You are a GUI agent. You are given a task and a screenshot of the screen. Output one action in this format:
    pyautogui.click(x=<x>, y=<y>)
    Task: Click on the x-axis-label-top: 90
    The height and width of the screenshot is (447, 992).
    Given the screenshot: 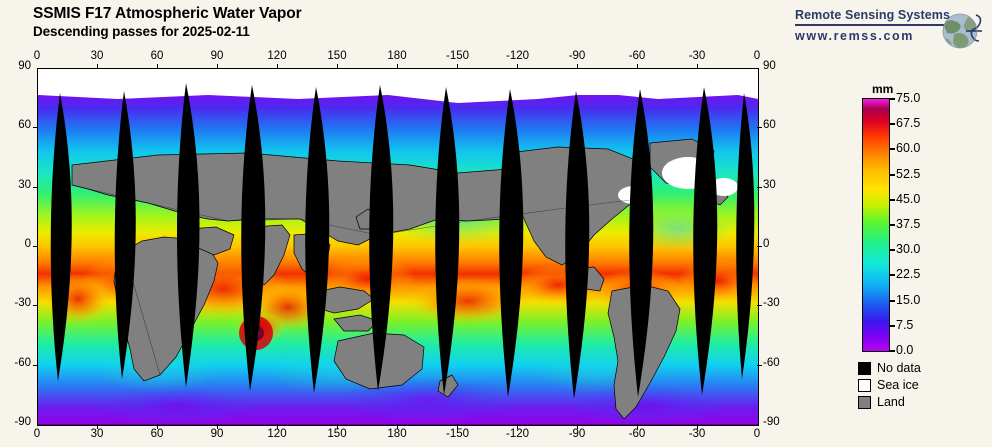 What is the action you would take?
    pyautogui.click(x=217, y=56)
    